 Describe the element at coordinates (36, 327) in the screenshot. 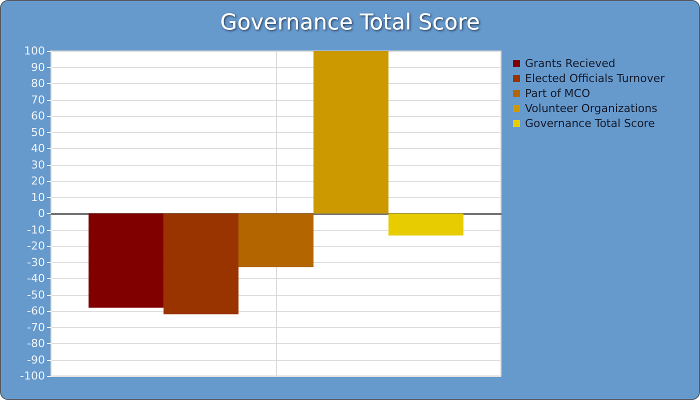

I see `y-tick-label: -70` at that location.